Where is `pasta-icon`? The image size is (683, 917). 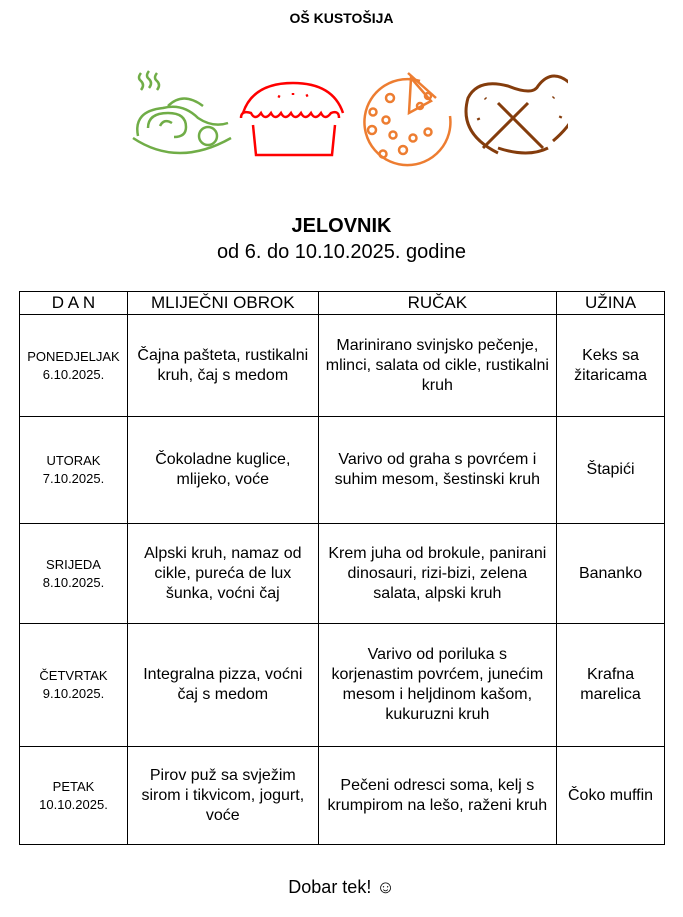
pasta-icon is located at coordinates (182, 112).